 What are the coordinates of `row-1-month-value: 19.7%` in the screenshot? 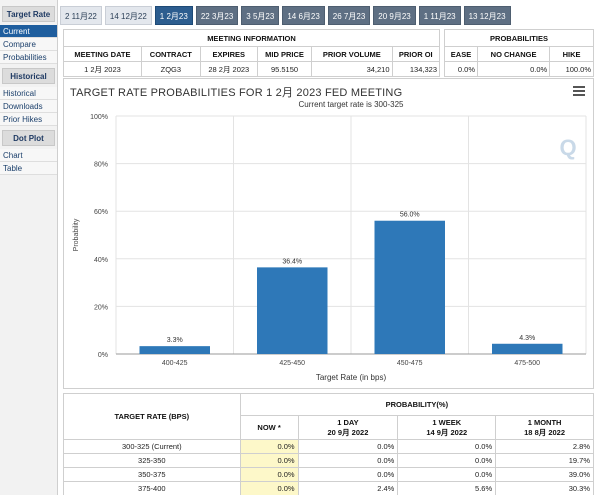 It's located at (544, 460).